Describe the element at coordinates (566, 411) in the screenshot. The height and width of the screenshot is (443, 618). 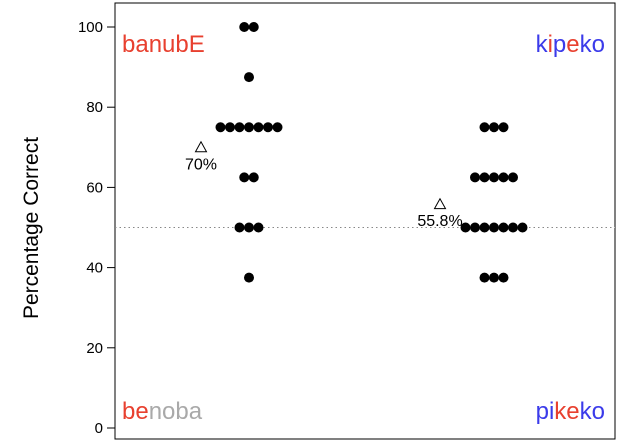
I see `corner-label-segment: ke` at that location.